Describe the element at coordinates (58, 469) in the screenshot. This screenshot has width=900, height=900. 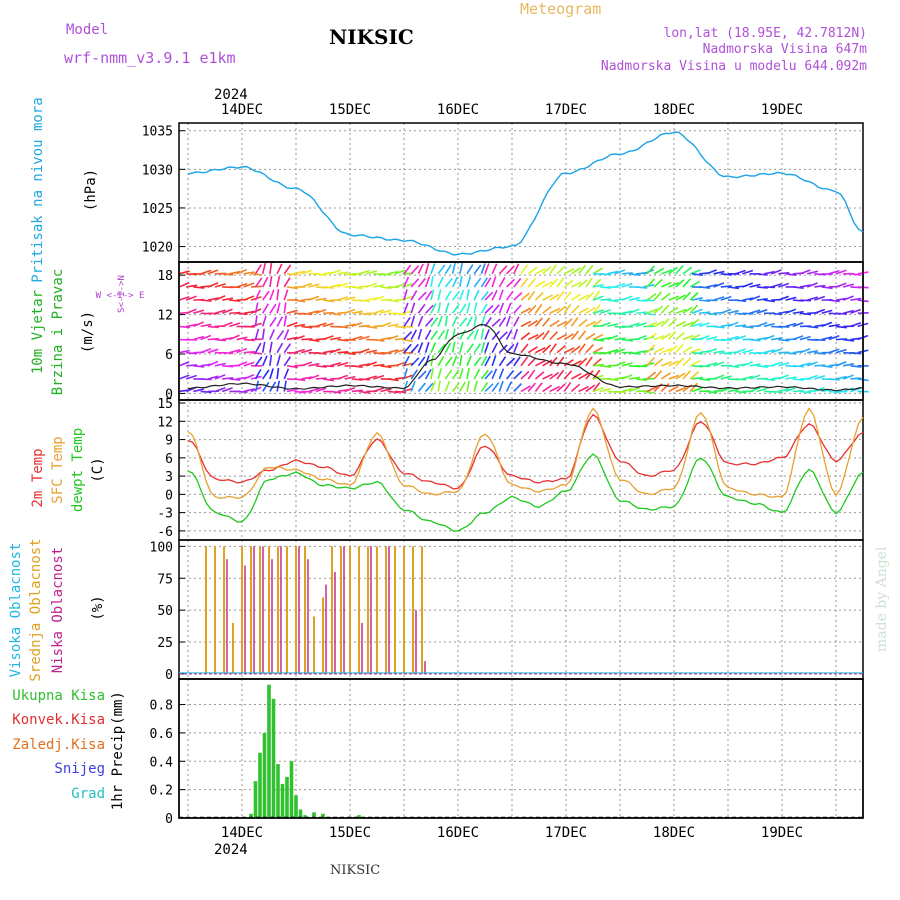
I see `temp-ylabel-2: SFC Temp` at that location.